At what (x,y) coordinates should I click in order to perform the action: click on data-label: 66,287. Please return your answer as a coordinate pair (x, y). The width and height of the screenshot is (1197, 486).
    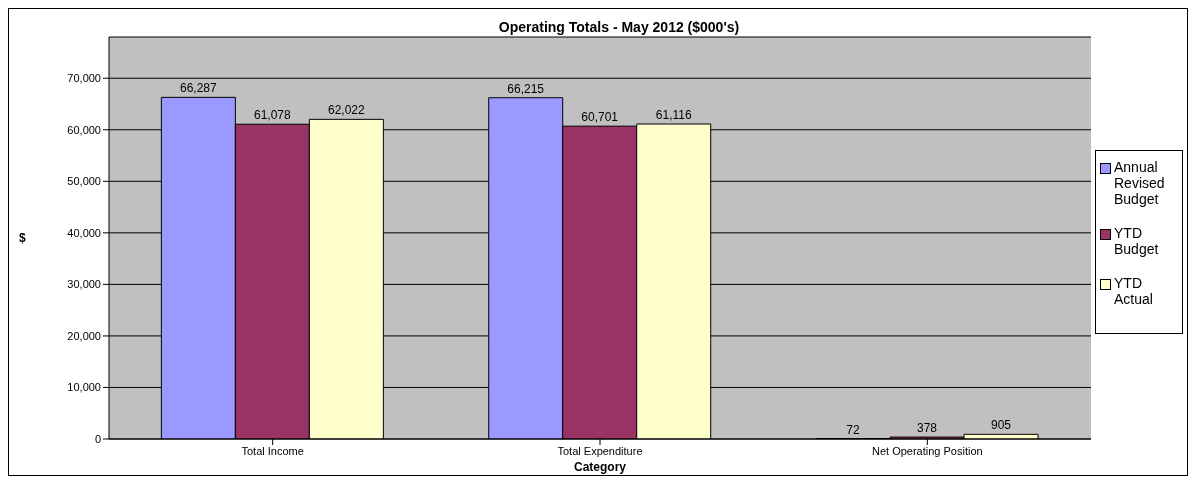
    Looking at the image, I should click on (199, 88).